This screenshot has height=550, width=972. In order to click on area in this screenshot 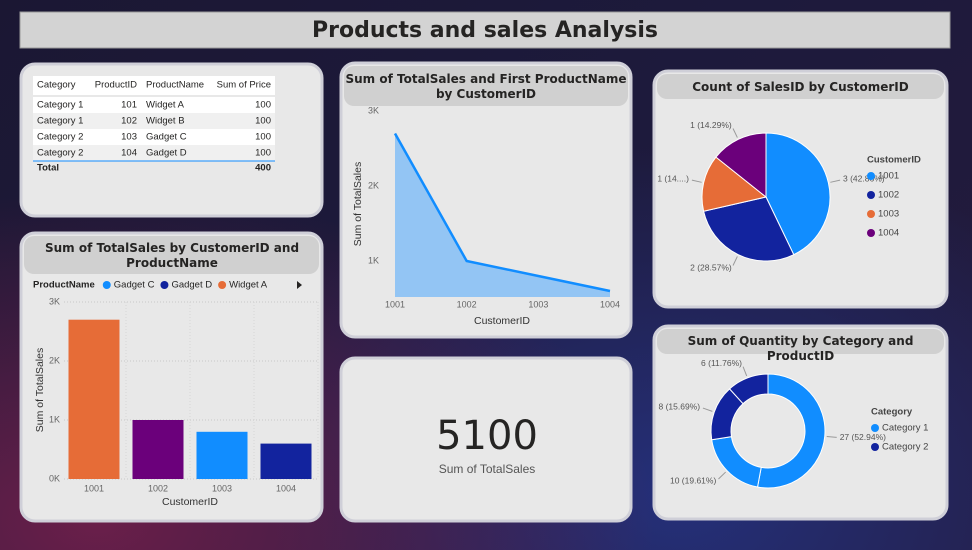, I will do `click(502, 215)`.